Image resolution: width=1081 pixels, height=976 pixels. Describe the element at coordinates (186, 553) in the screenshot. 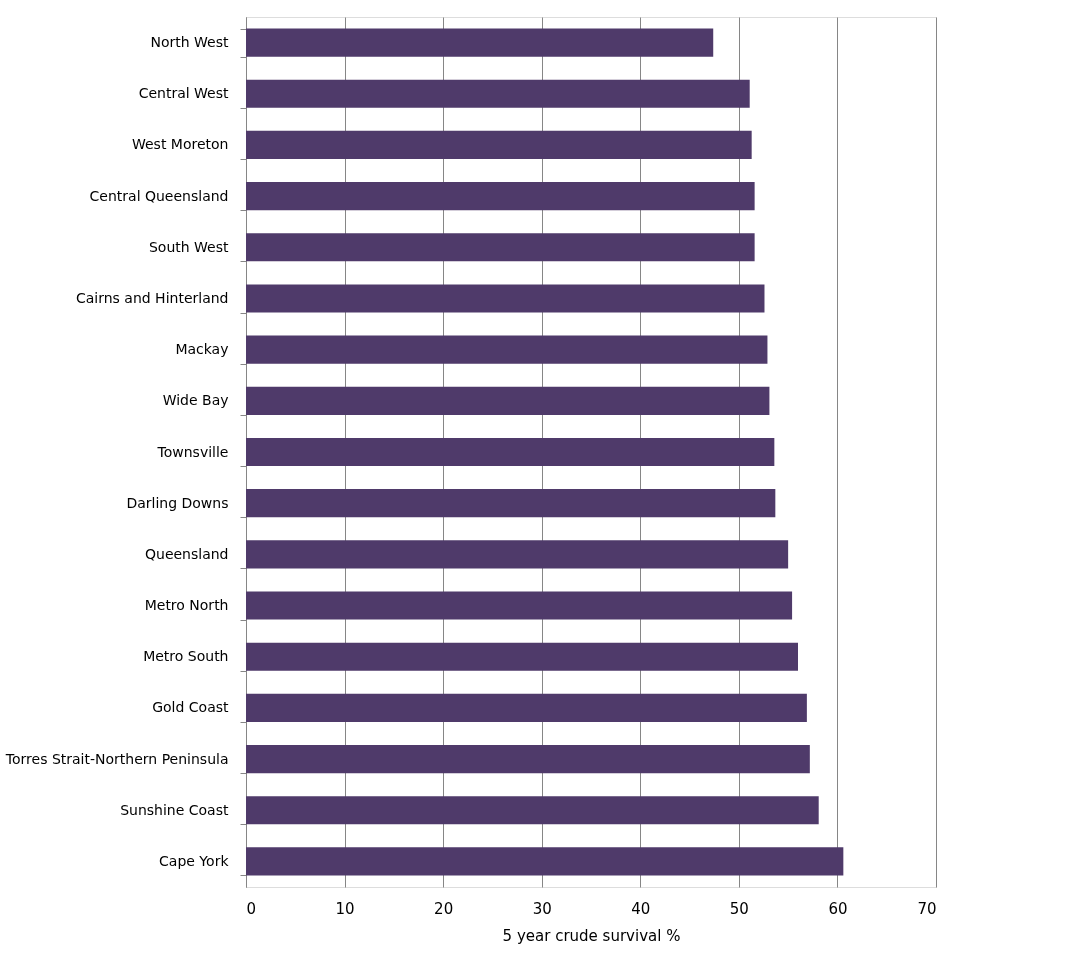

I see `y-tick-label: Queensland` at that location.